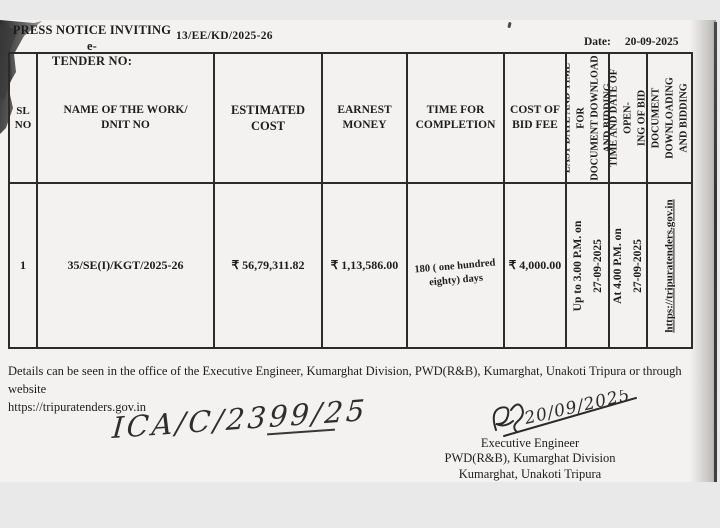 The image size is (720, 528). Describe the element at coordinates (455, 118) in the screenshot. I see `col-header-time-for-completion: TIME FOR COMPLETION` at that location.